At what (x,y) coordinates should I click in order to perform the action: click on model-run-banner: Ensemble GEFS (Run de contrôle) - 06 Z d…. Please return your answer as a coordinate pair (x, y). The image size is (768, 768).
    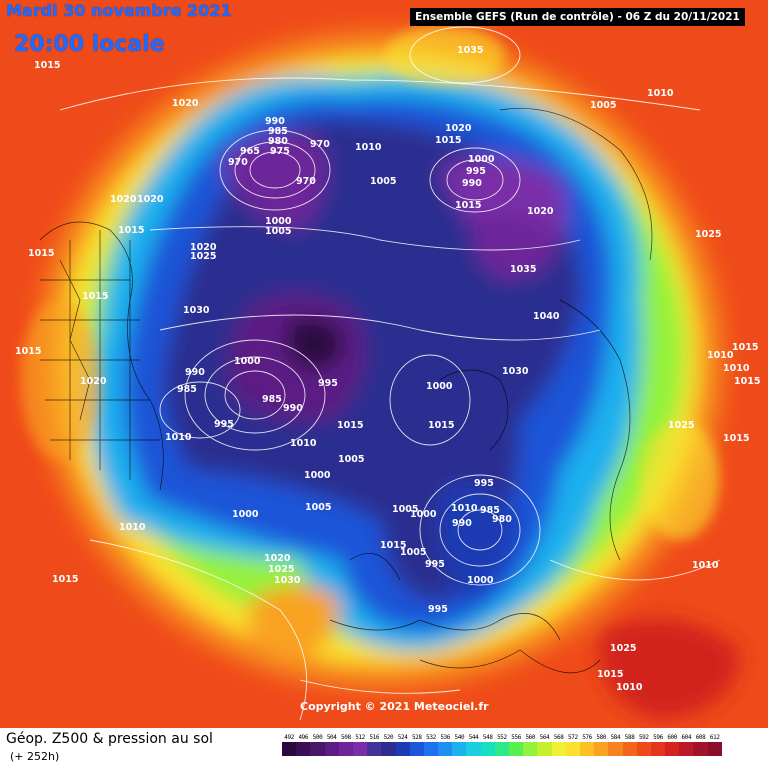
    Looking at the image, I should click on (577, 17).